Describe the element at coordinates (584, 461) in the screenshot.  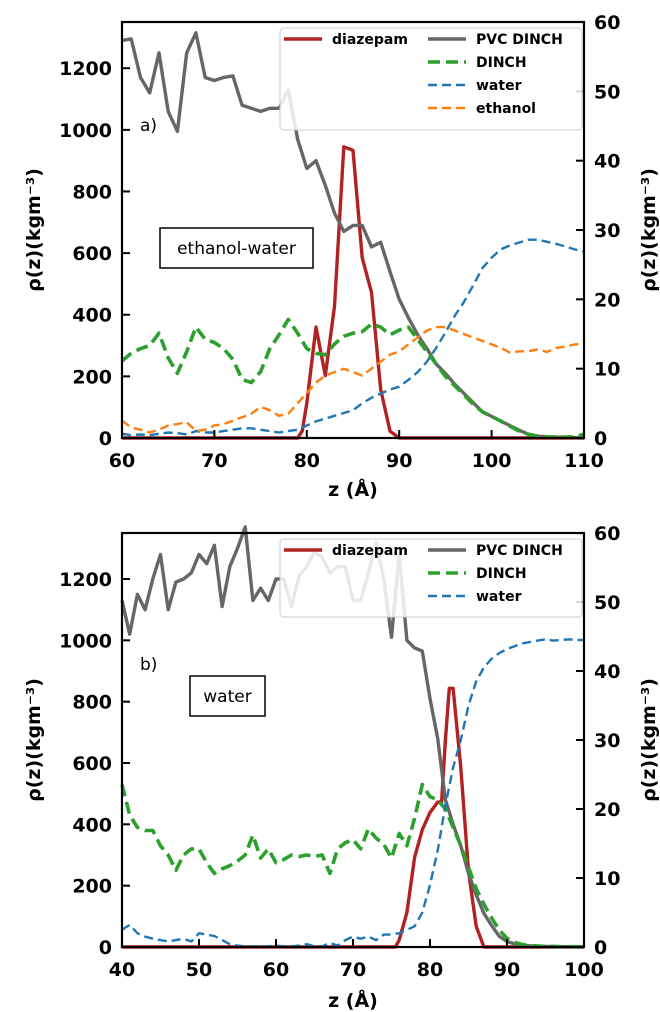
I see `x-tick-label: 110` at that location.